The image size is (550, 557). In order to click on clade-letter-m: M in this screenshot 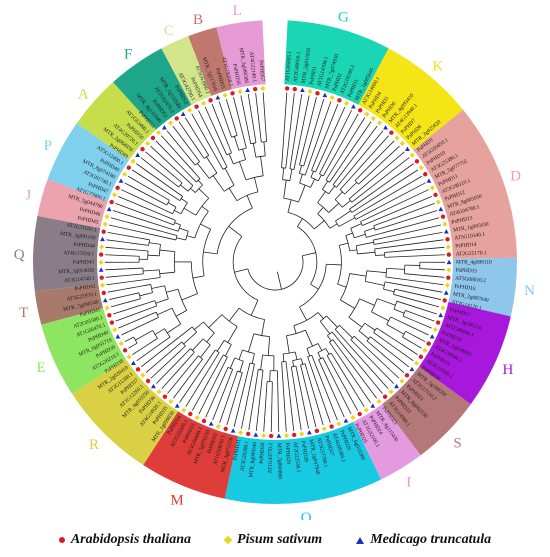, I will do `click(176, 501)`.